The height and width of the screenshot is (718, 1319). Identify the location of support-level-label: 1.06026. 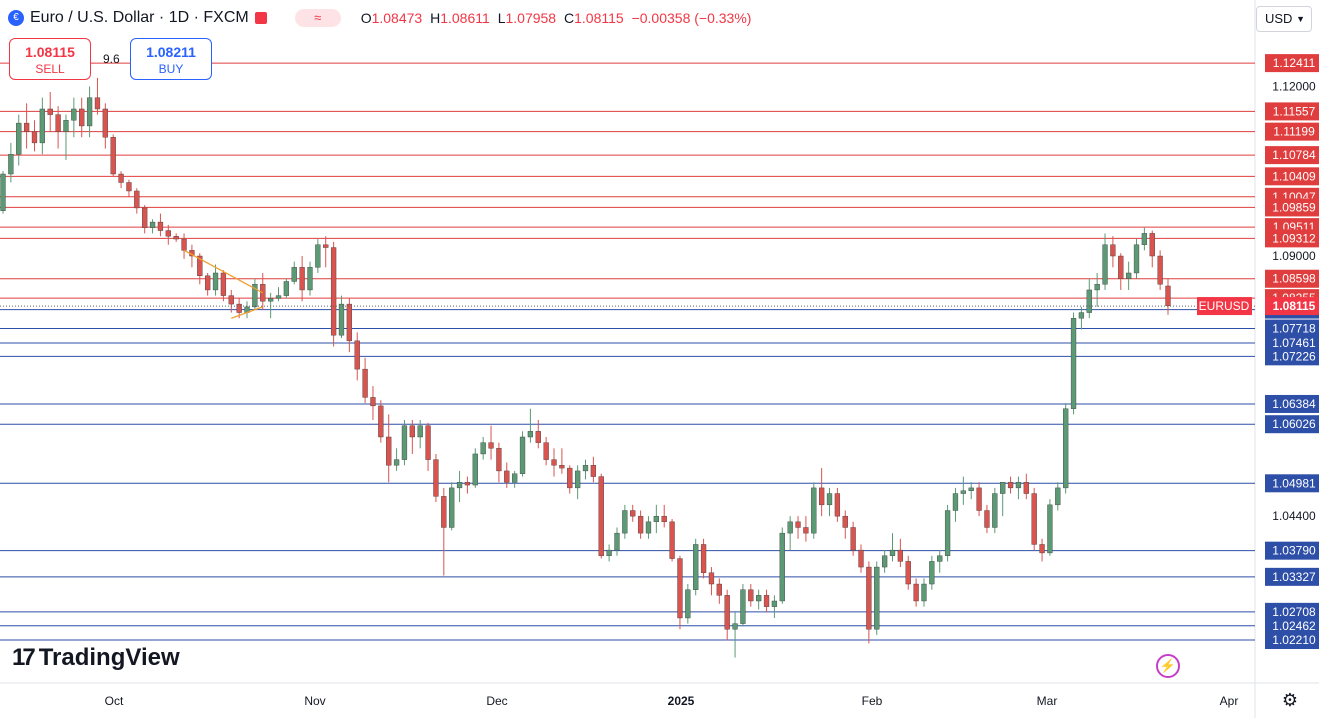
(1294, 424).